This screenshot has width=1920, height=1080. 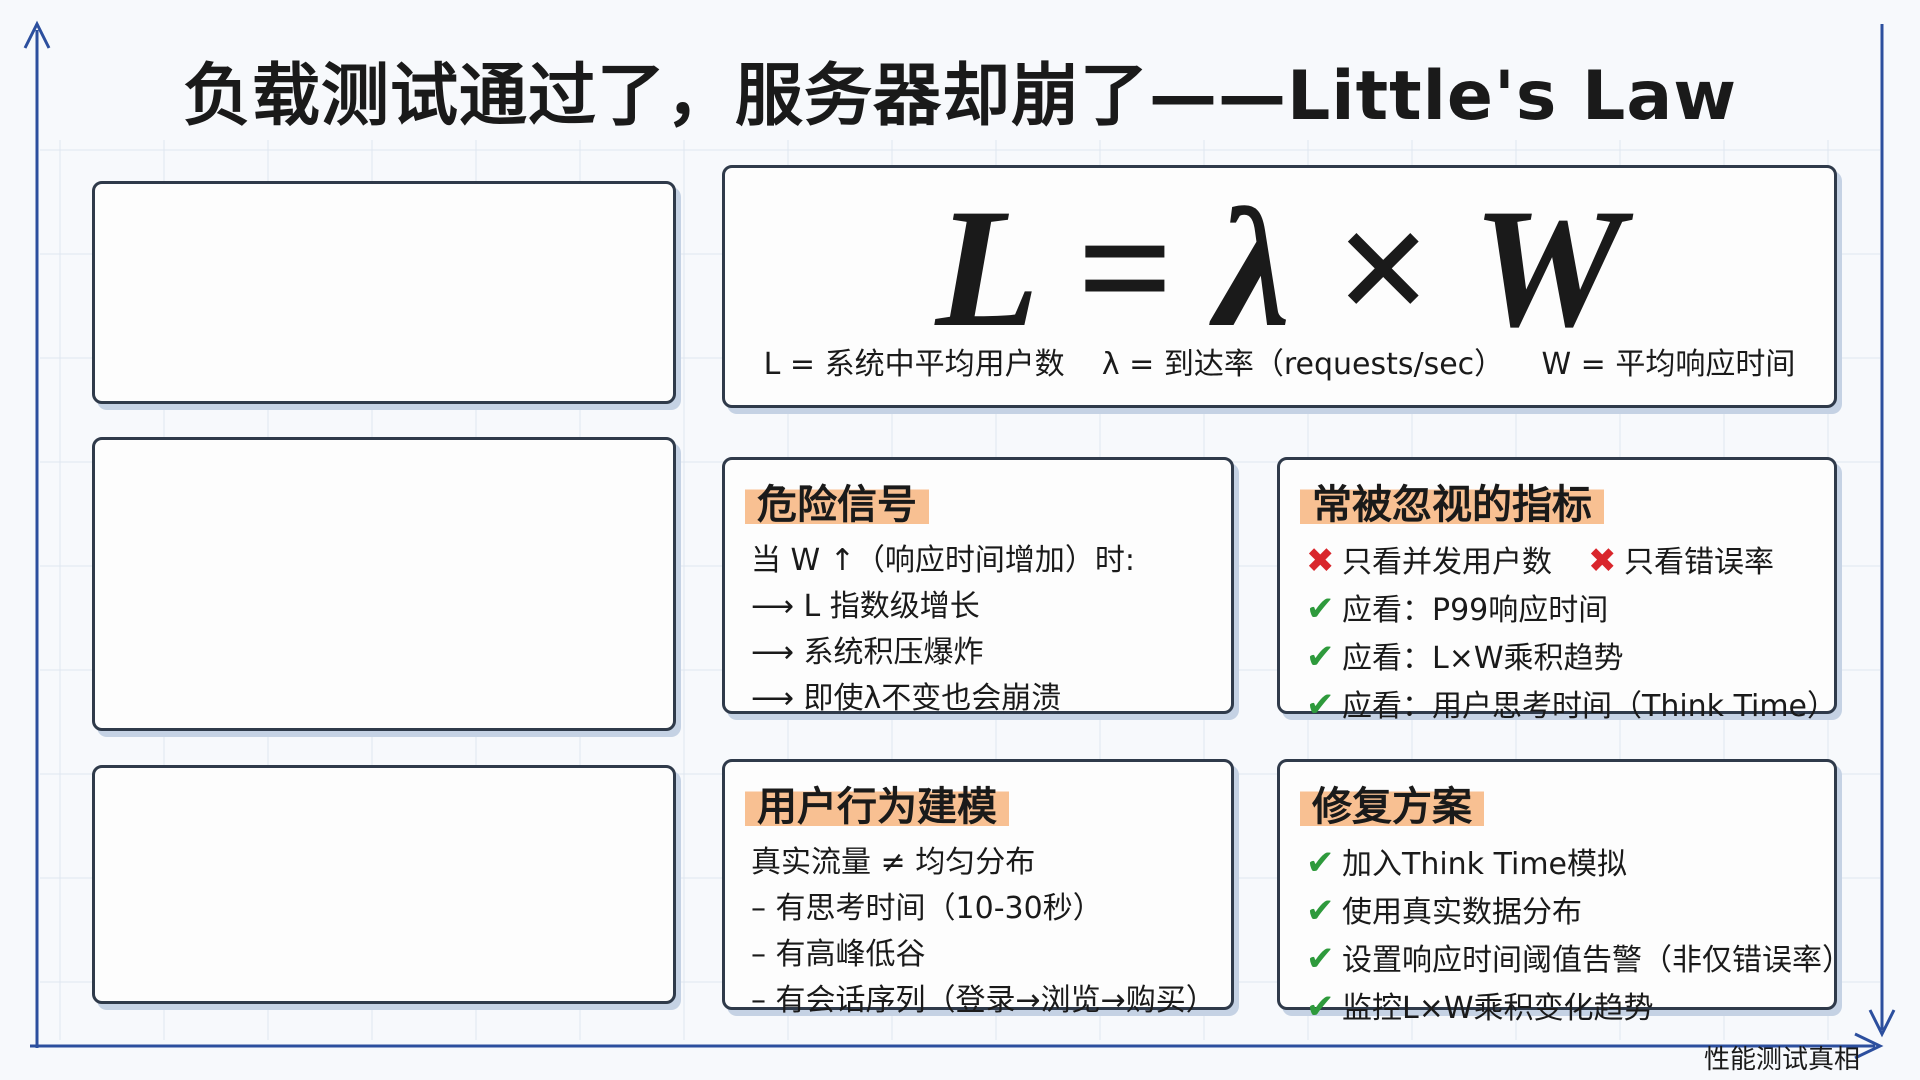 What do you see at coordinates (1498, 1008) in the screenshot?
I see `item-text: 监控L×W乘积变化趋势` at bounding box center [1498, 1008].